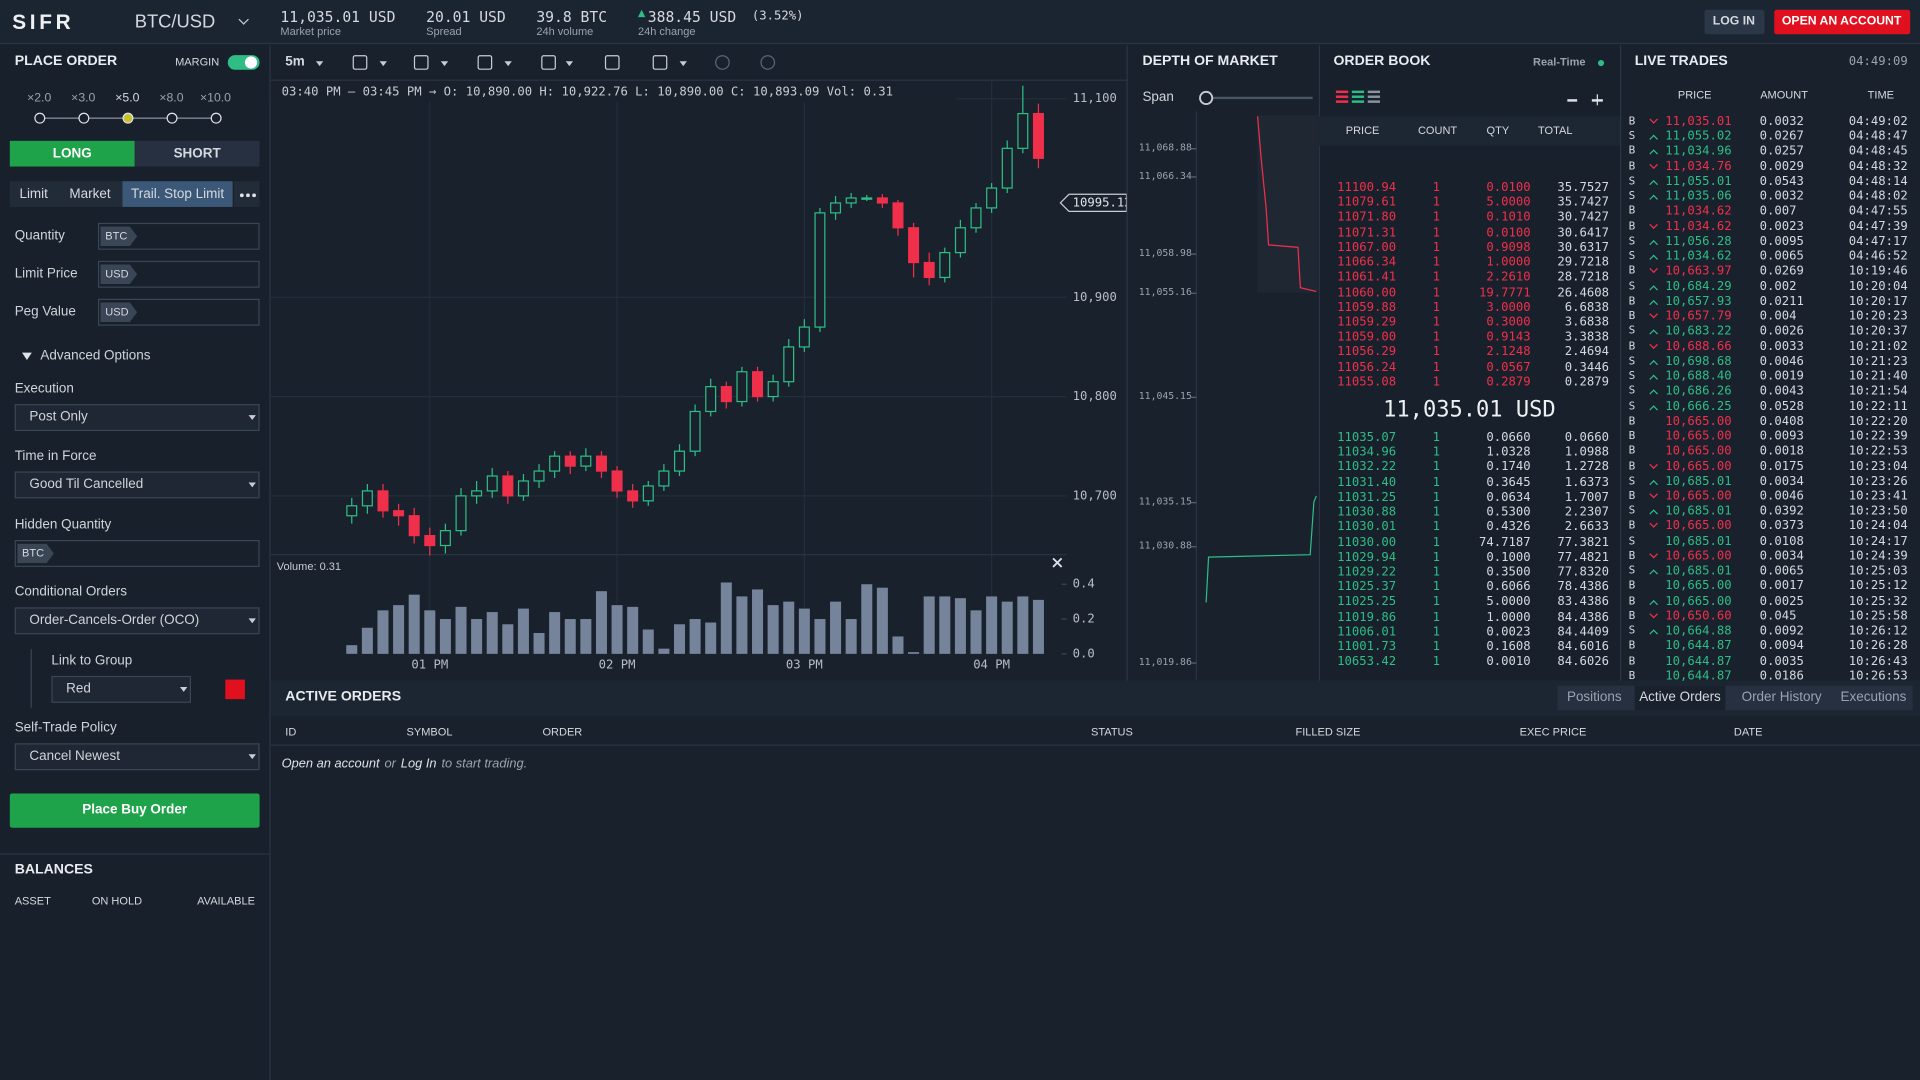 This screenshot has width=1920, height=1080. Describe the element at coordinates (1781, 697) in the screenshot. I see `orders-tab: Order History` at that location.